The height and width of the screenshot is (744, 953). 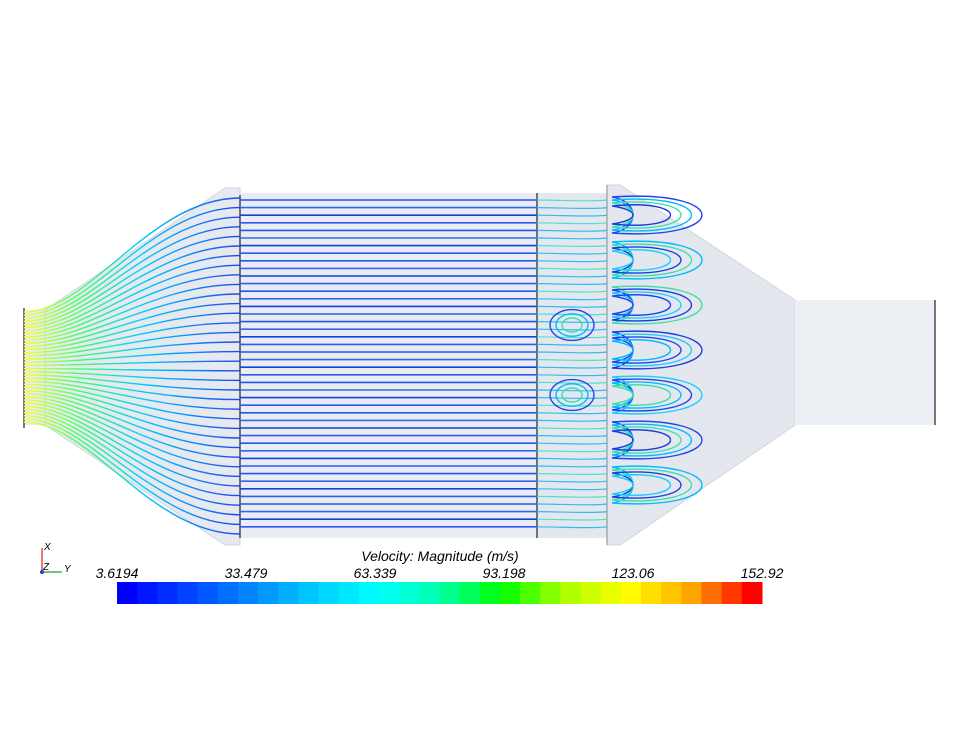 I want to click on axis-z-label: Z, so click(x=46, y=567).